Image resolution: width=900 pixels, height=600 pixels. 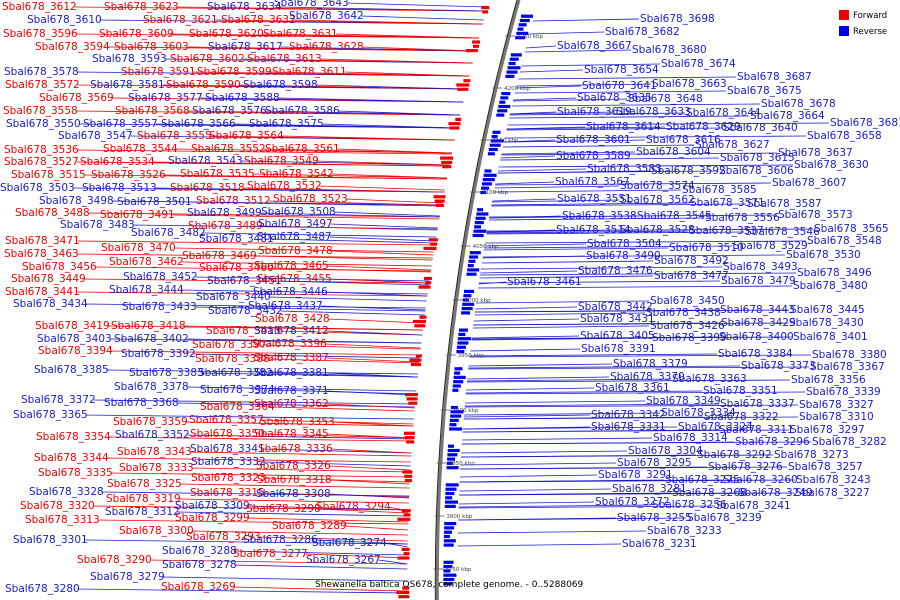 What do you see at coordinates (760, 267) in the screenshot?
I see `right-gene-label: Sbal678_3493` at bounding box center [760, 267].